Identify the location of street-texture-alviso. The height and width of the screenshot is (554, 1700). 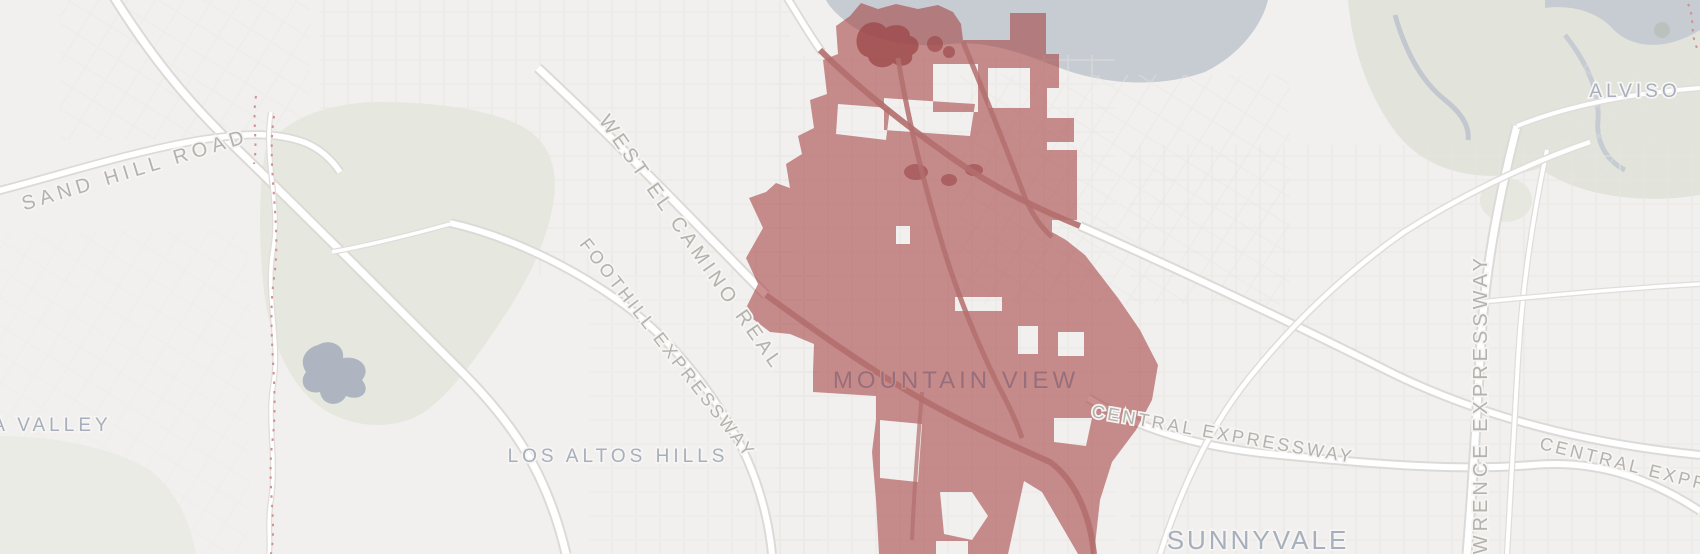
(1630, 120).